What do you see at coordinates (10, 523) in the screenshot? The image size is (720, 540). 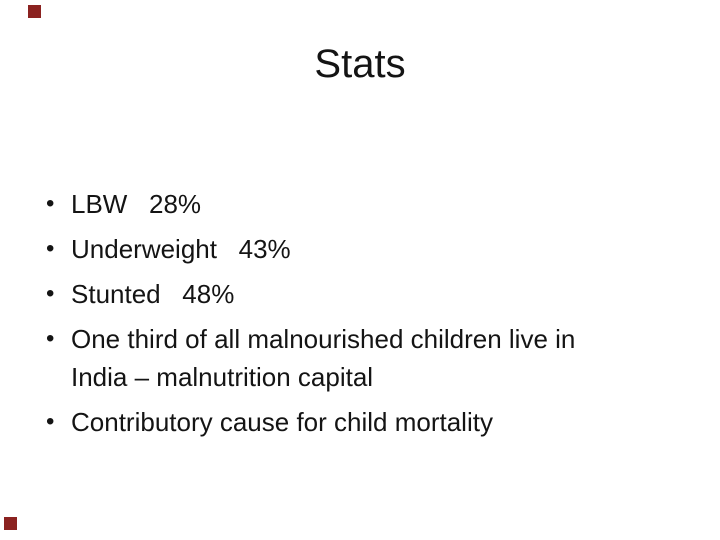 I see `corner-accent-bottom-left-square` at bounding box center [10, 523].